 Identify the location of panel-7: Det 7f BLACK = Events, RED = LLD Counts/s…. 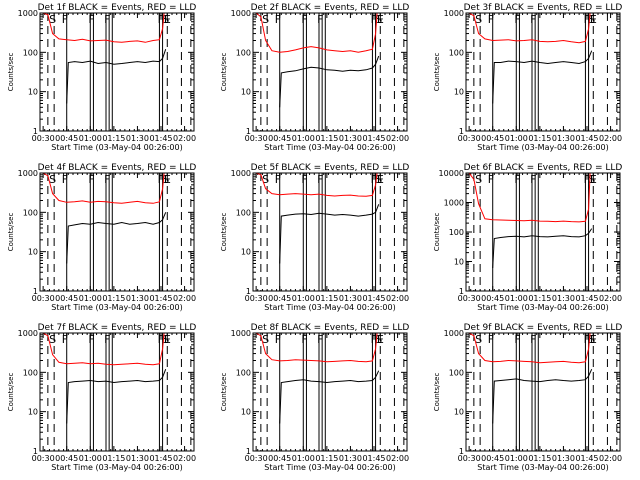
(101, 397).